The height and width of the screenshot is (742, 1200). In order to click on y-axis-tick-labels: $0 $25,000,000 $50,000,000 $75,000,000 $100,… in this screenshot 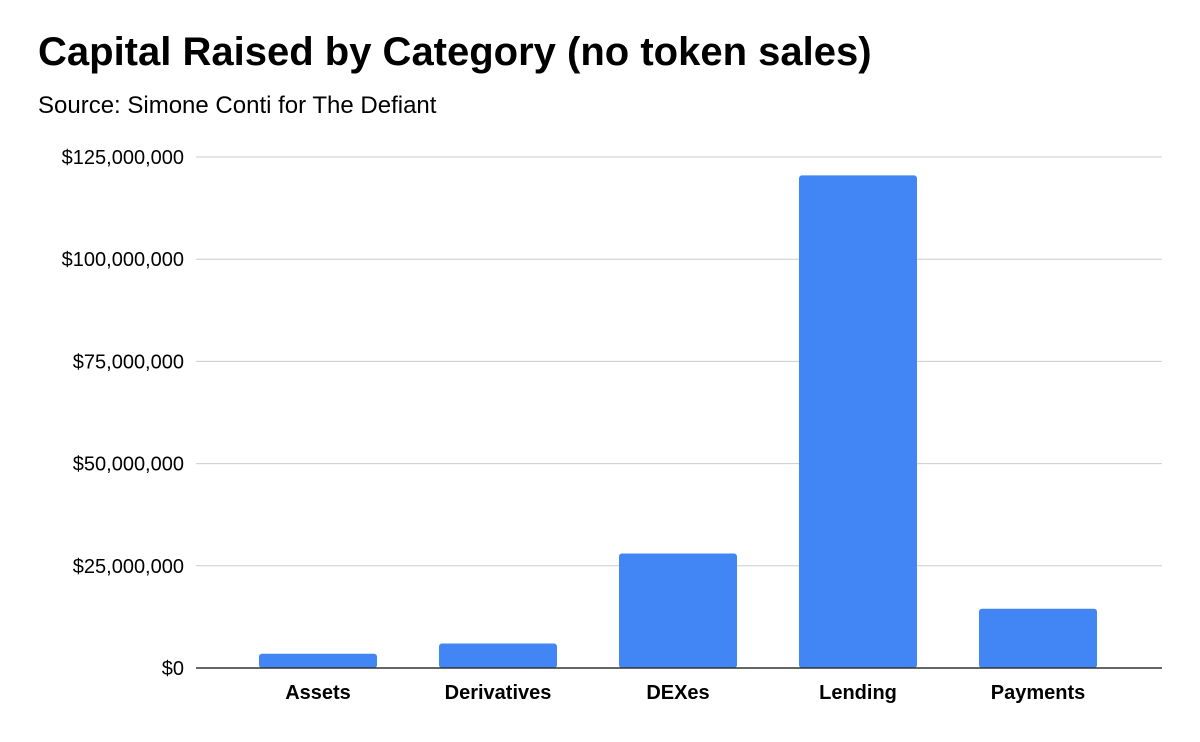, I will do `click(123, 413)`.